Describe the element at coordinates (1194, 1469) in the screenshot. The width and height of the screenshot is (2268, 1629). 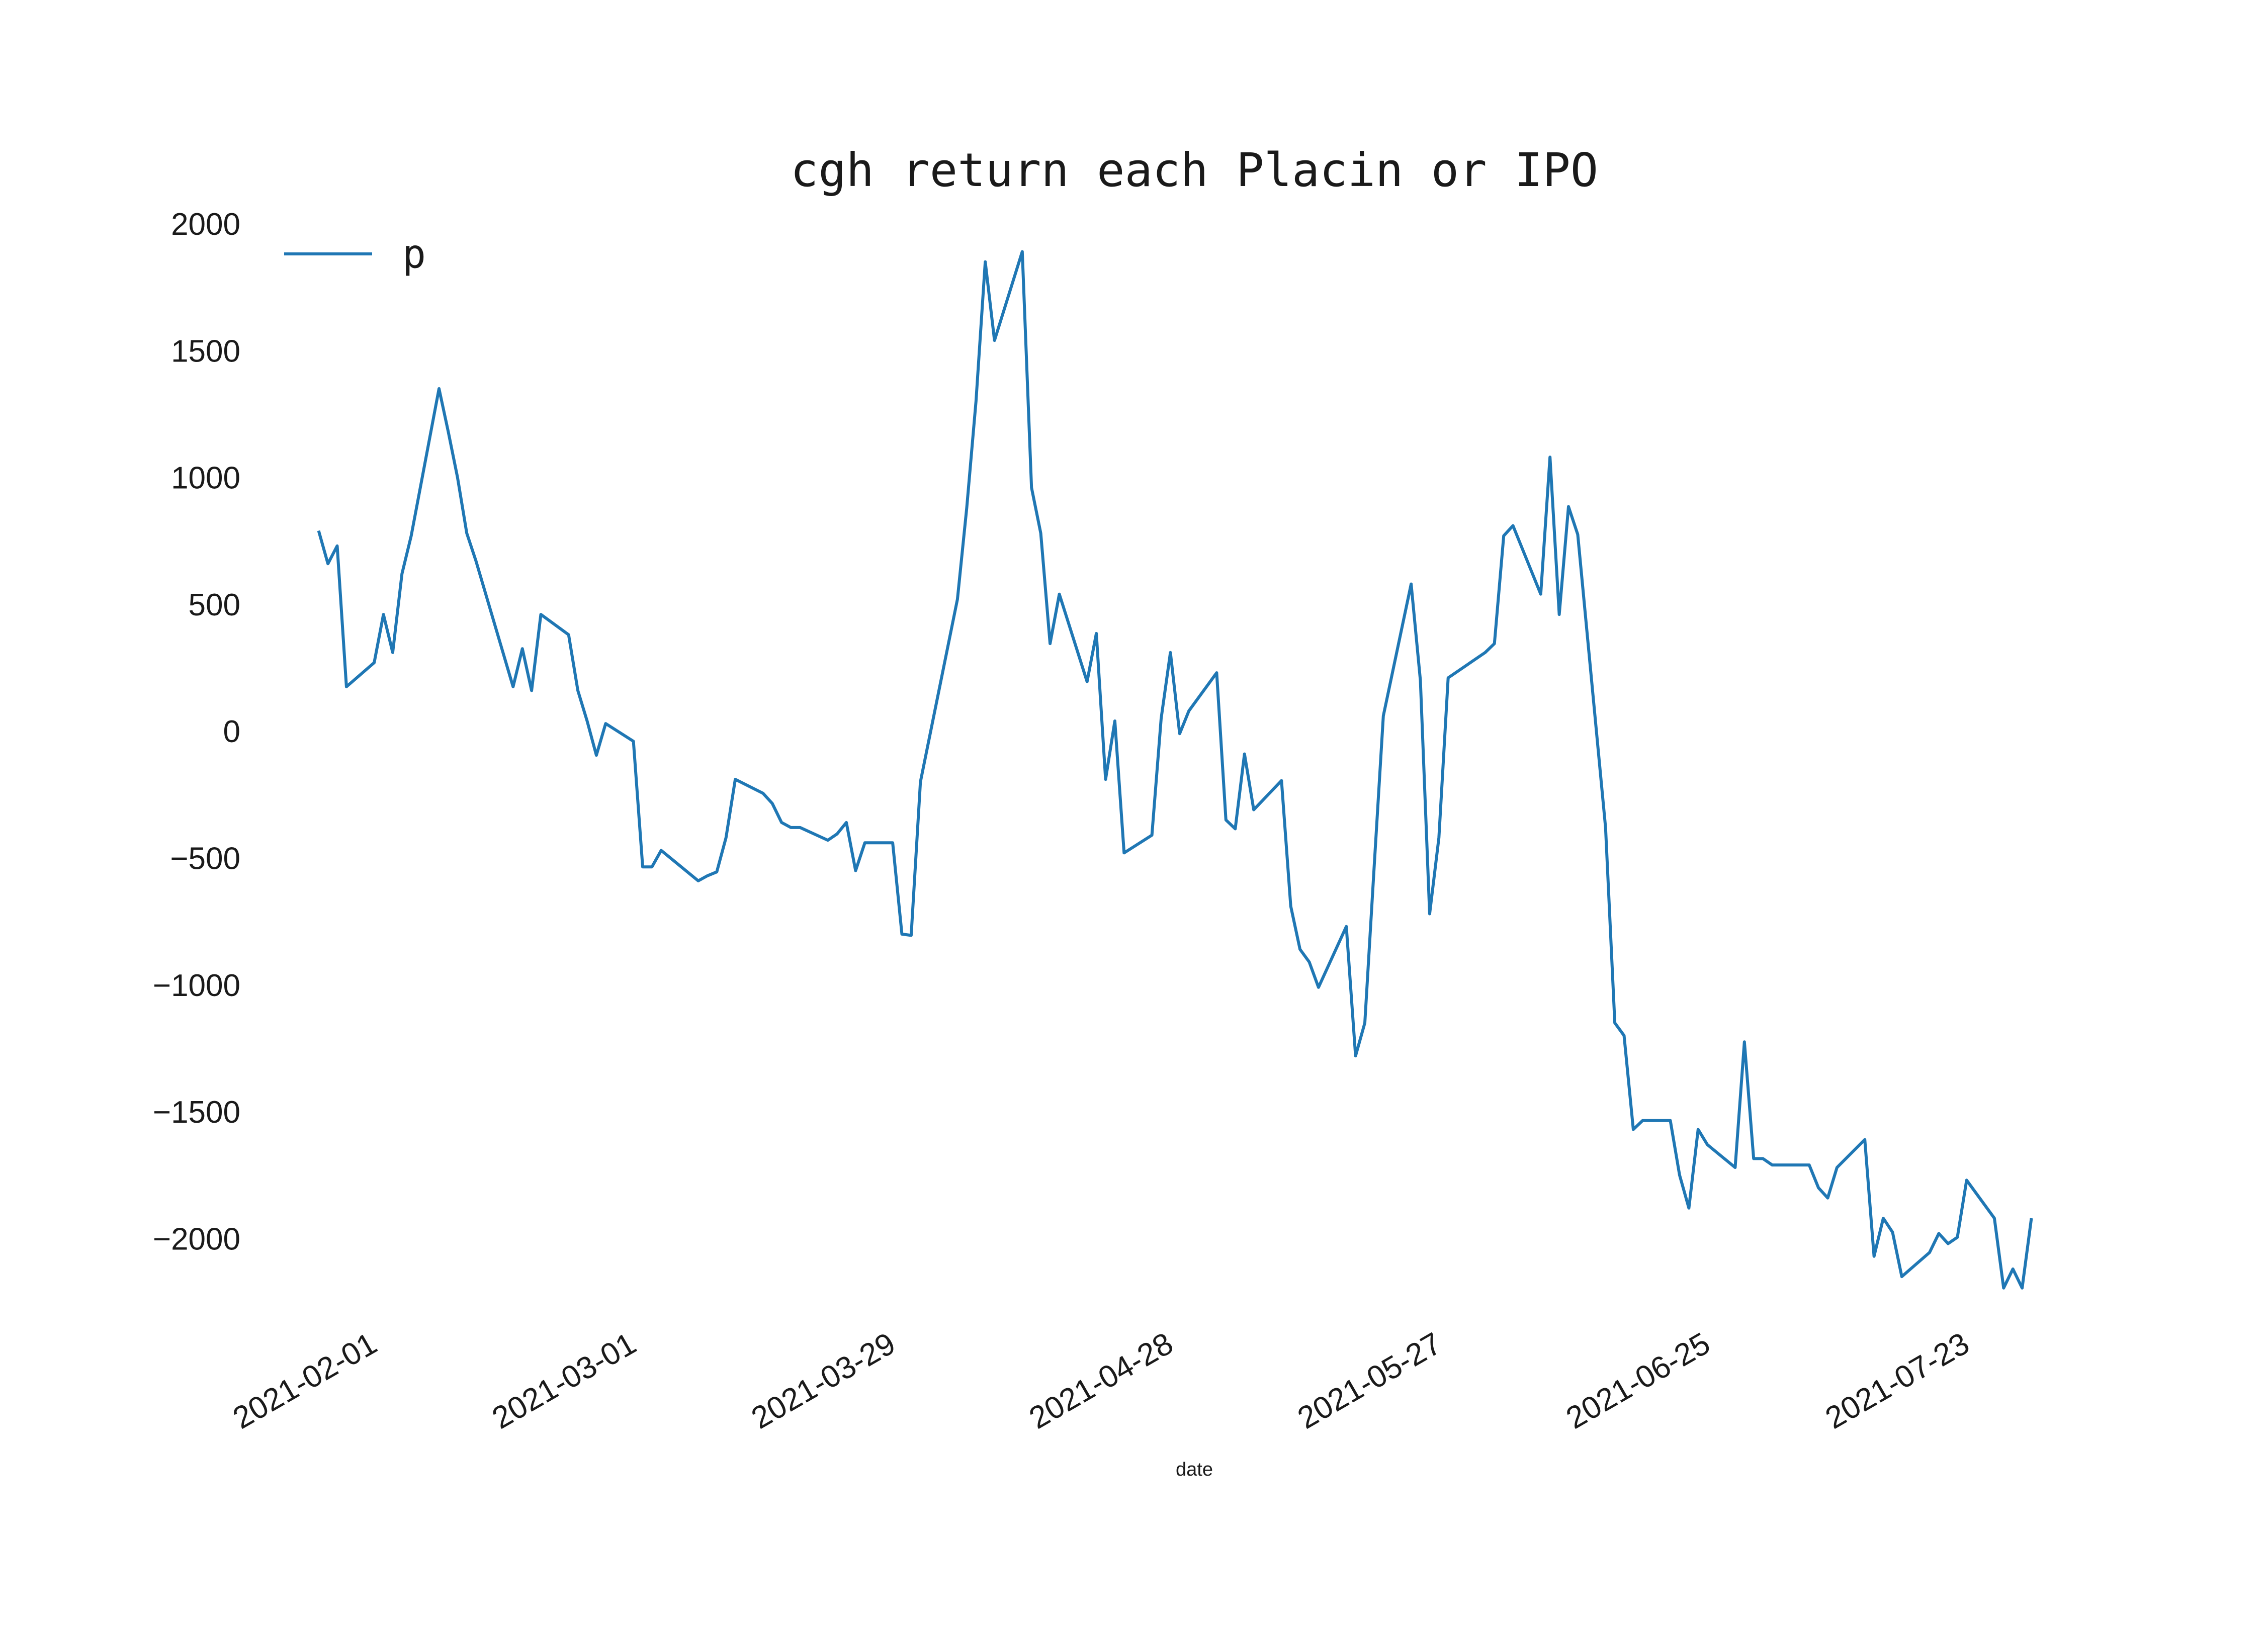
I see `x-axis-label: date` at that location.